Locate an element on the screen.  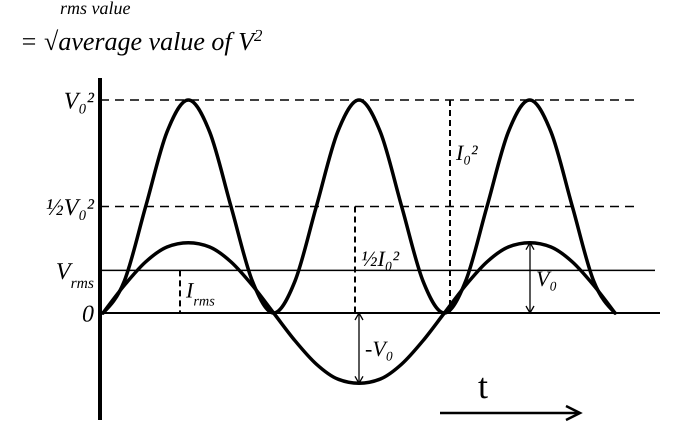
chart-title: rms value is located at coordinates (95, 9).